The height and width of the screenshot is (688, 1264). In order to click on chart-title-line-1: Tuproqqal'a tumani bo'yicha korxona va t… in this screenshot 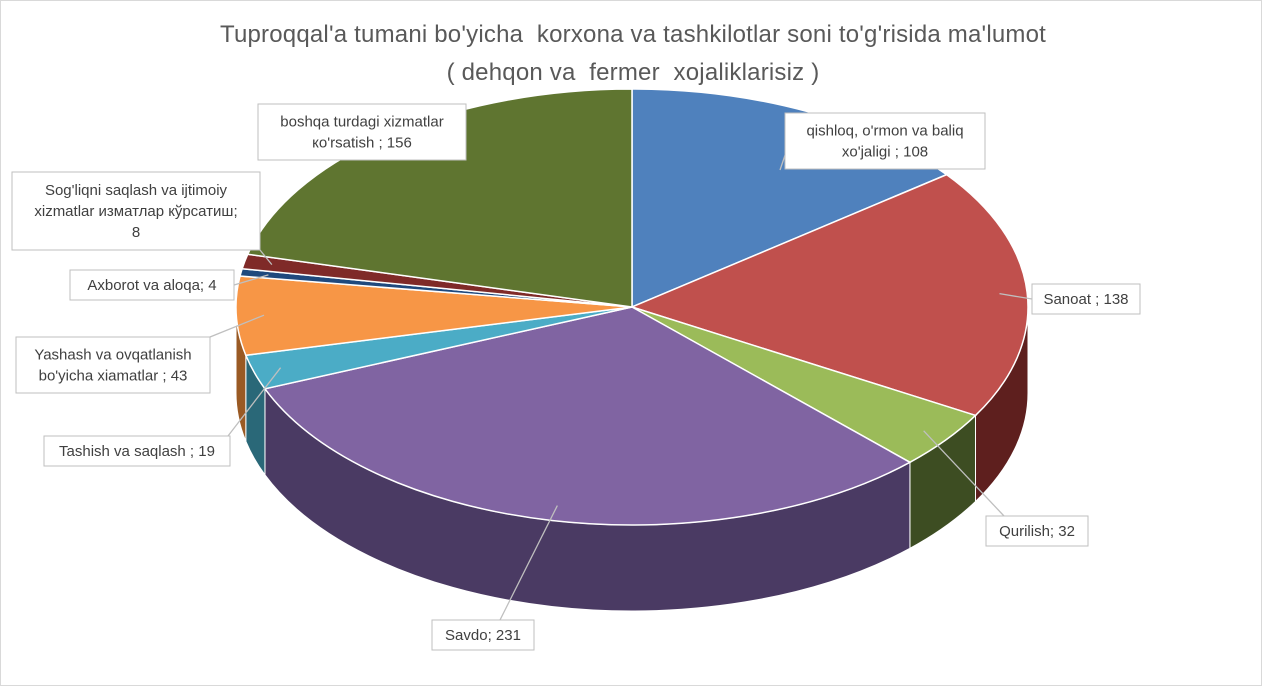, I will do `click(633, 34)`.